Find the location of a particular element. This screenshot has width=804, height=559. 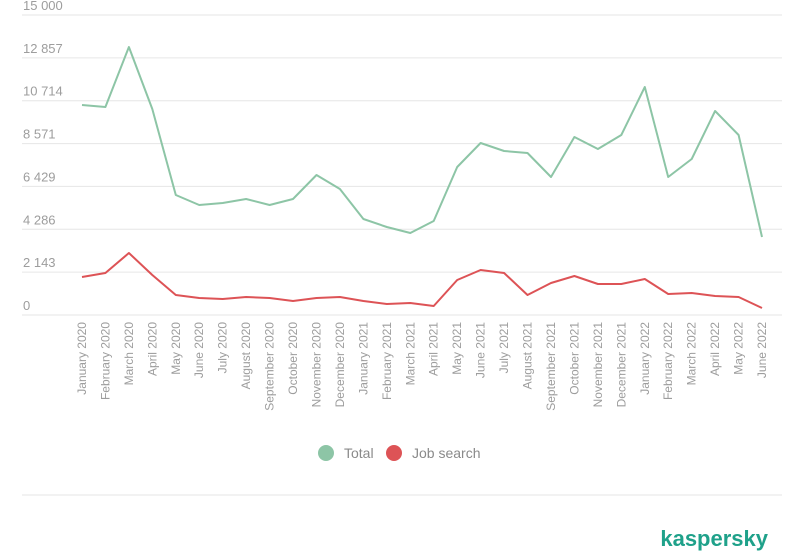

y-axis-ticks: 0 2 143 4 286 6 429 8 571 10 714 12 857 15 000 is located at coordinates (43, 156).